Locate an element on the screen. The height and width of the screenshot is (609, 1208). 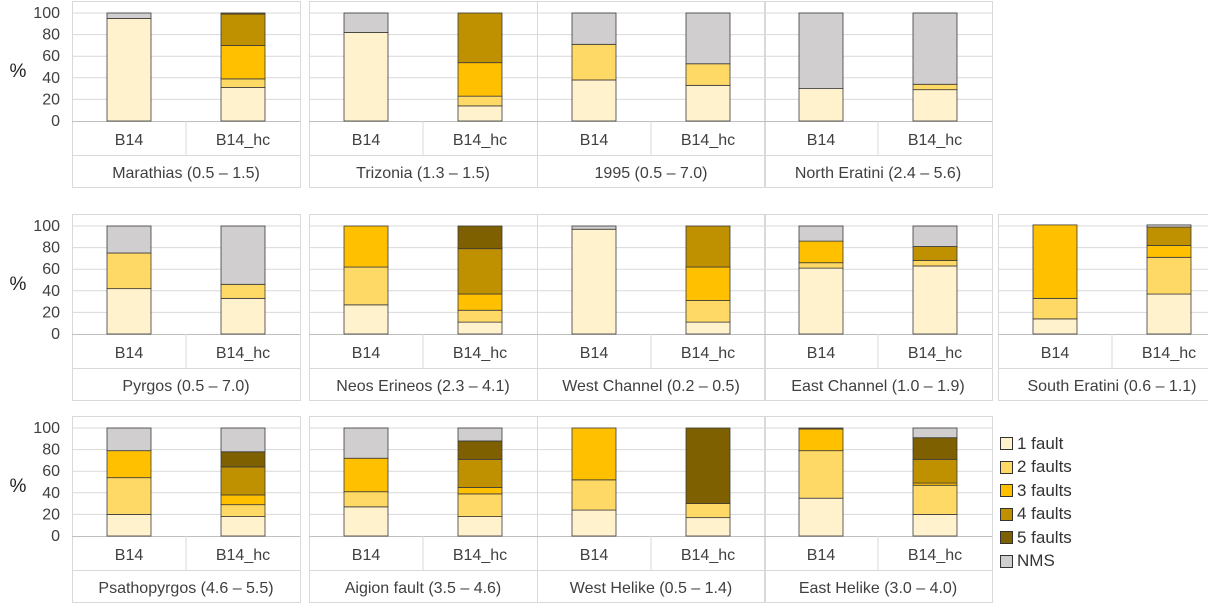
panel-title: Trizonia (1.3 – 1.5) is located at coordinates (423, 173).